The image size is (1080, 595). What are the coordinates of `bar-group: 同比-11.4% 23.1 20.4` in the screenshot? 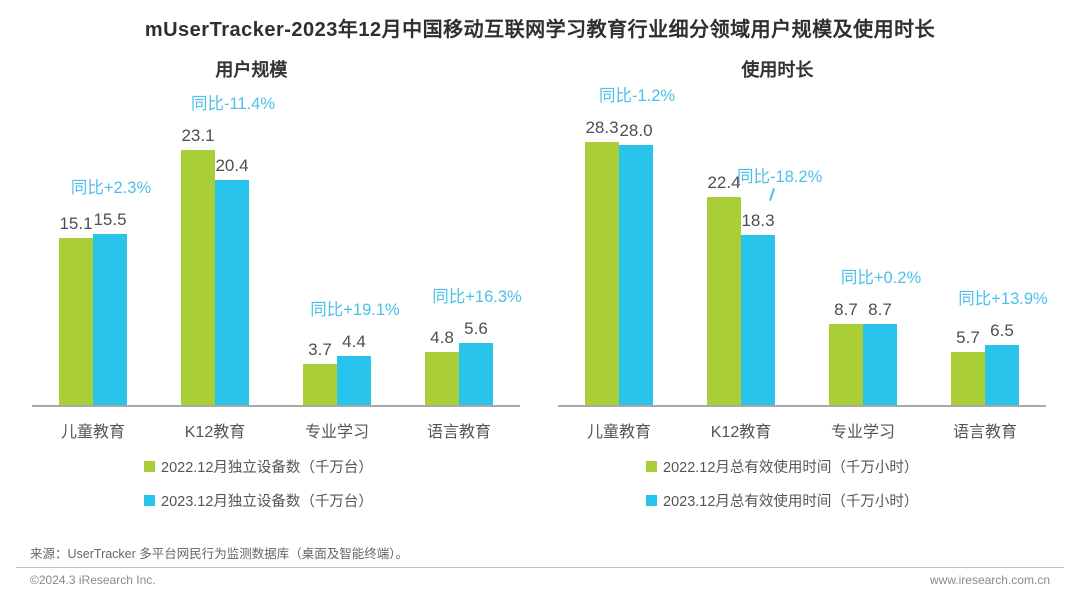 It's located at (215, 250).